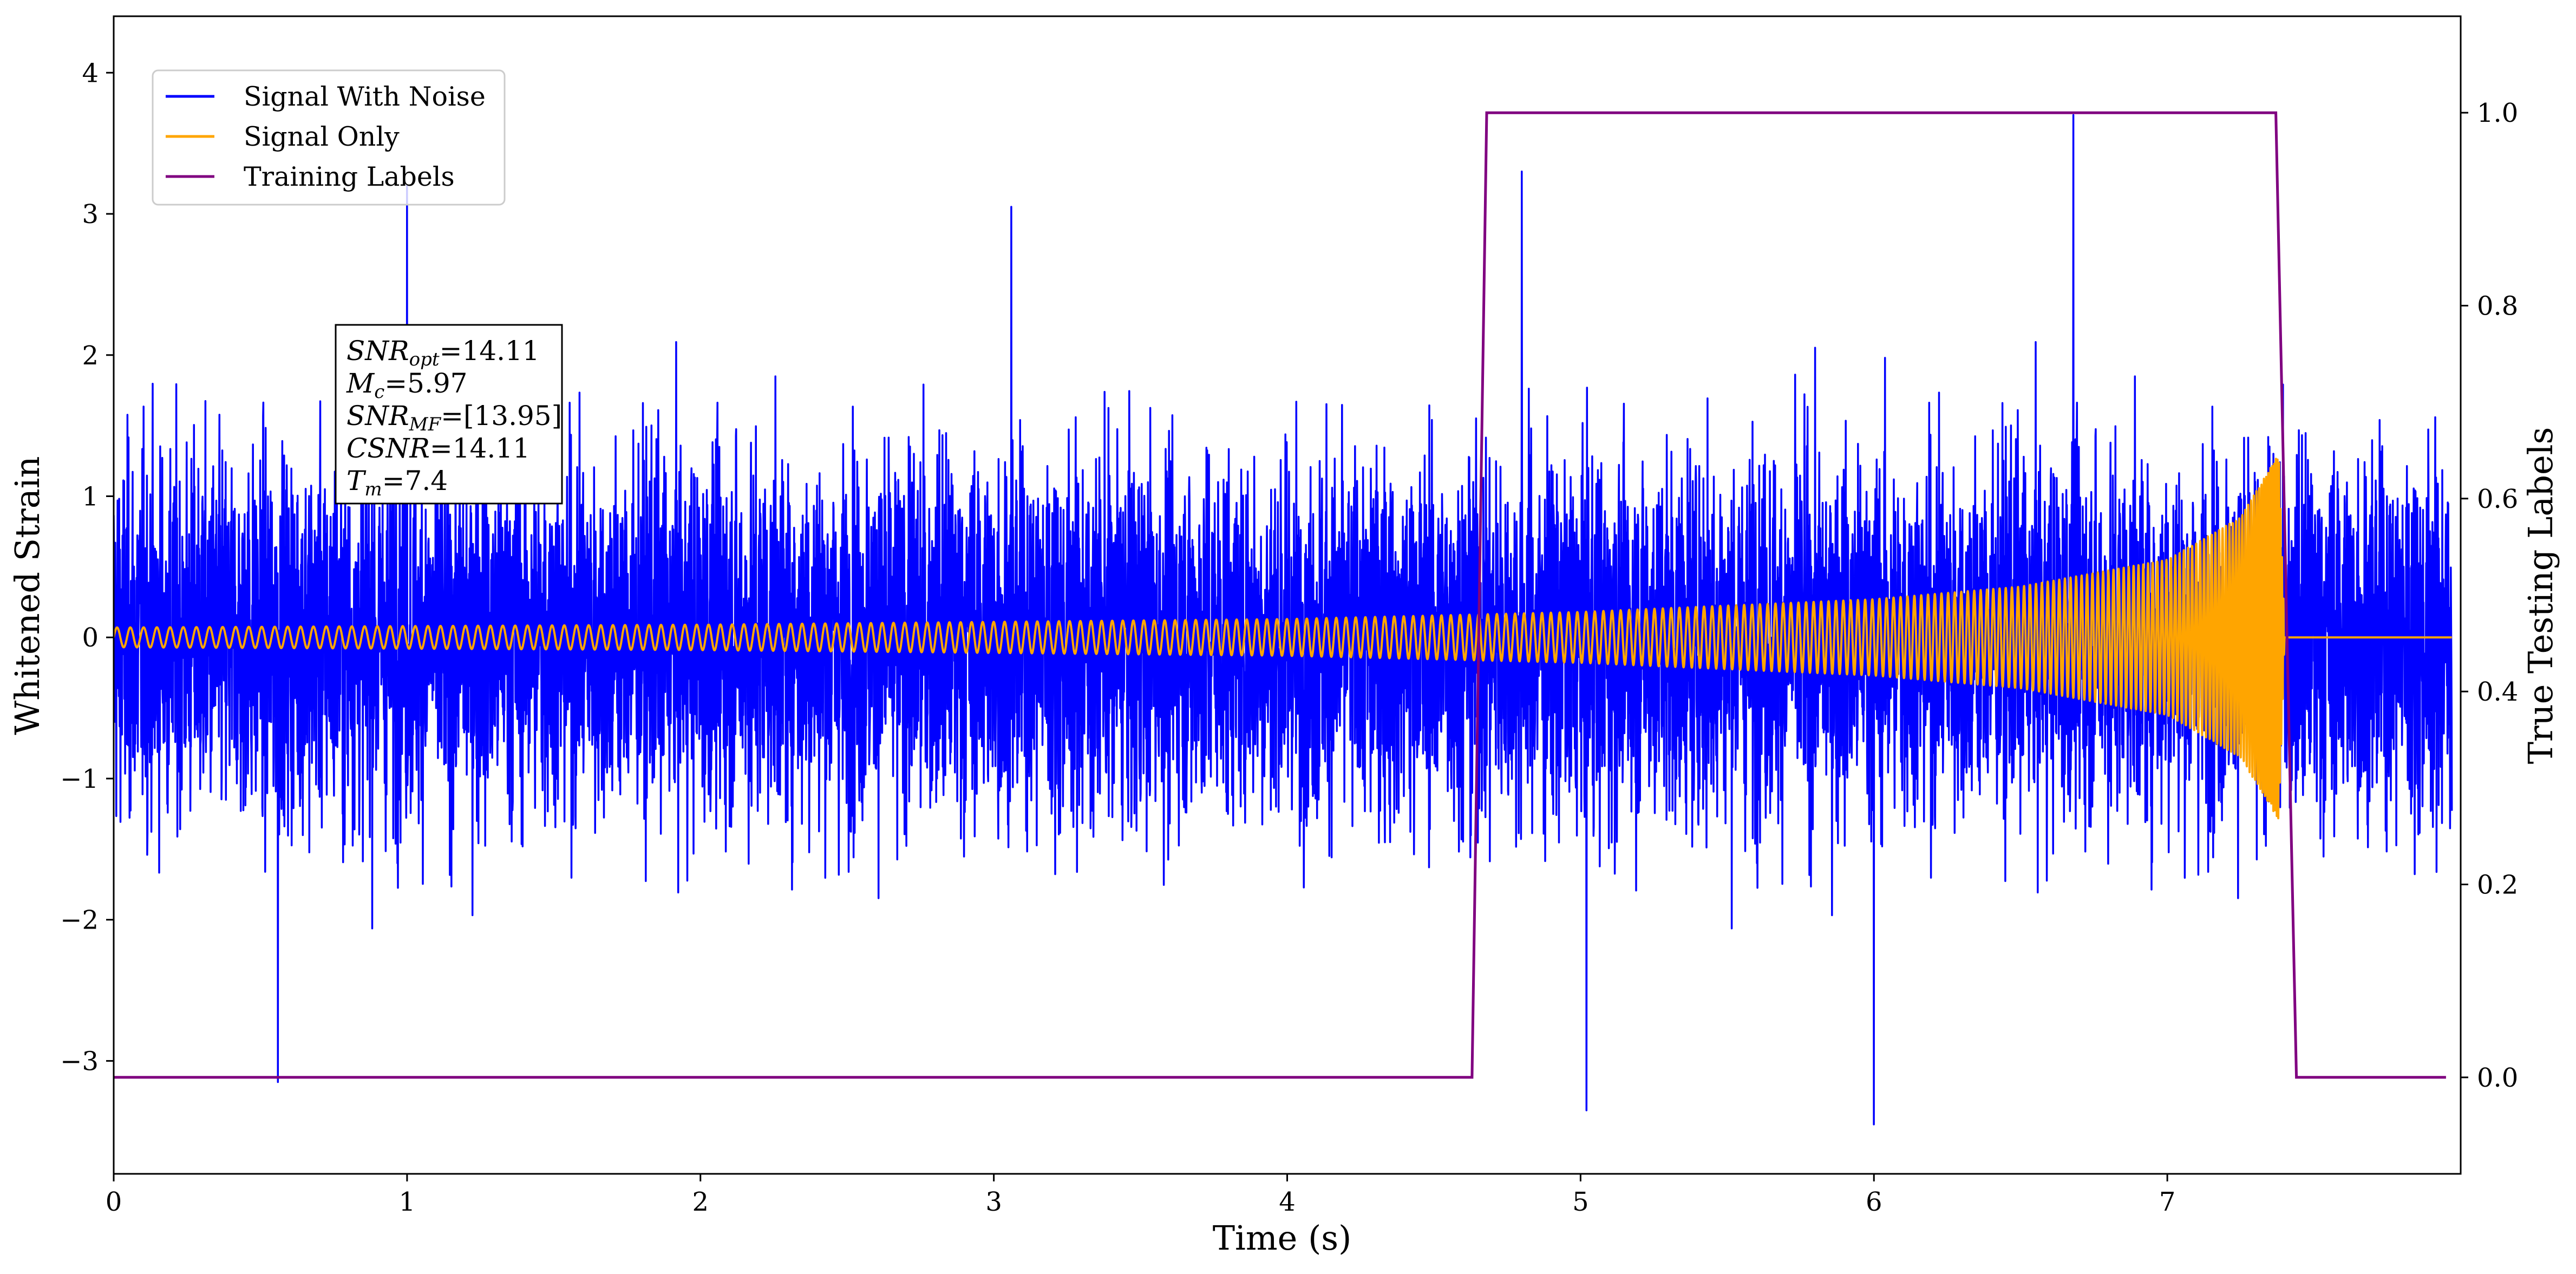 Image resolution: width=2576 pixels, height=1274 pixels. Describe the element at coordinates (2497, 113) in the screenshot. I see `y2-tick-label: 1.0` at that location.